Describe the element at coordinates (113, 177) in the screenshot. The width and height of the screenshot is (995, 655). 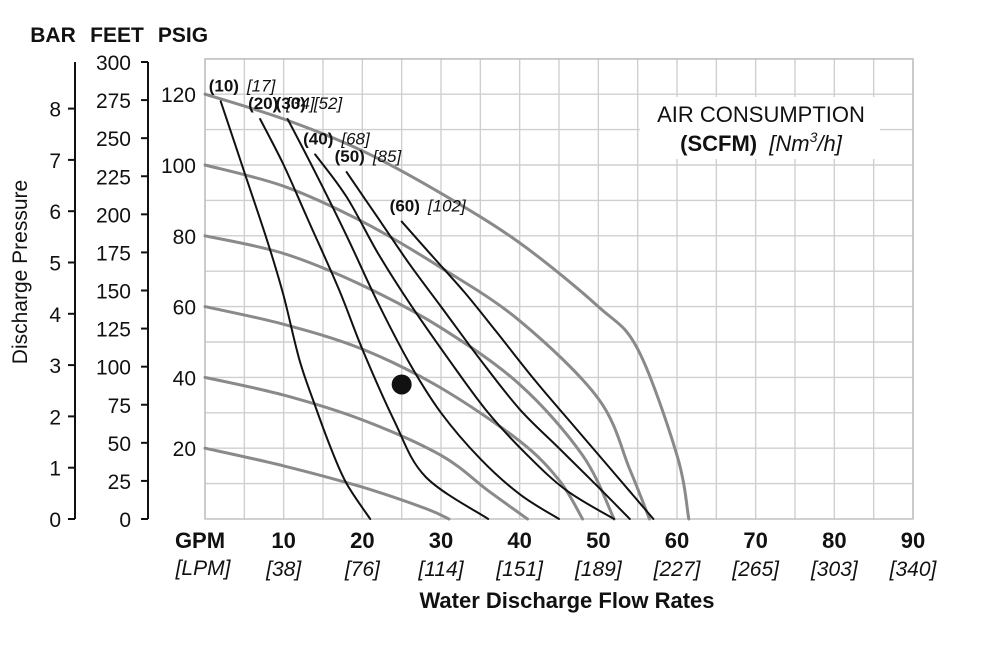
I see `feet-tick-label: 225` at that location.